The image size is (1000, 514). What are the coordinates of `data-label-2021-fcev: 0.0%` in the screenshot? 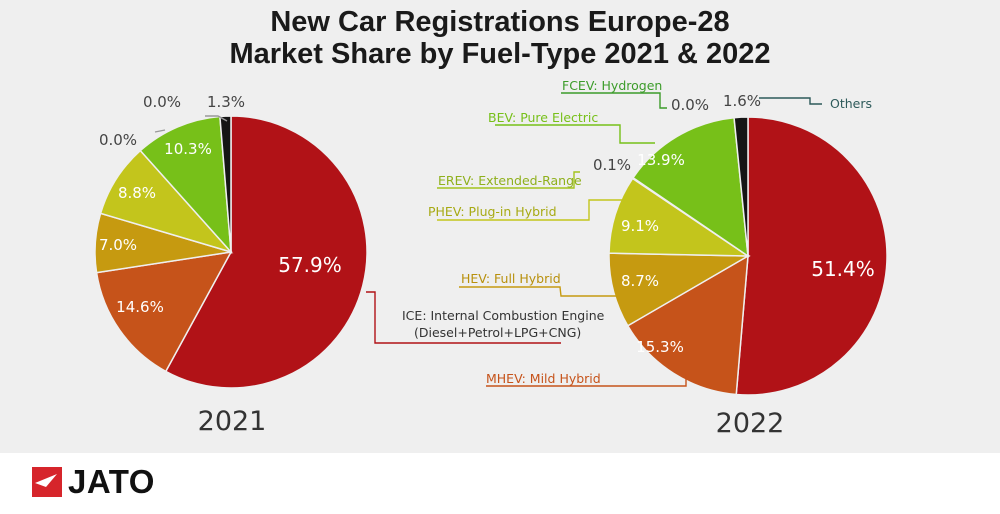 It's located at (162, 102).